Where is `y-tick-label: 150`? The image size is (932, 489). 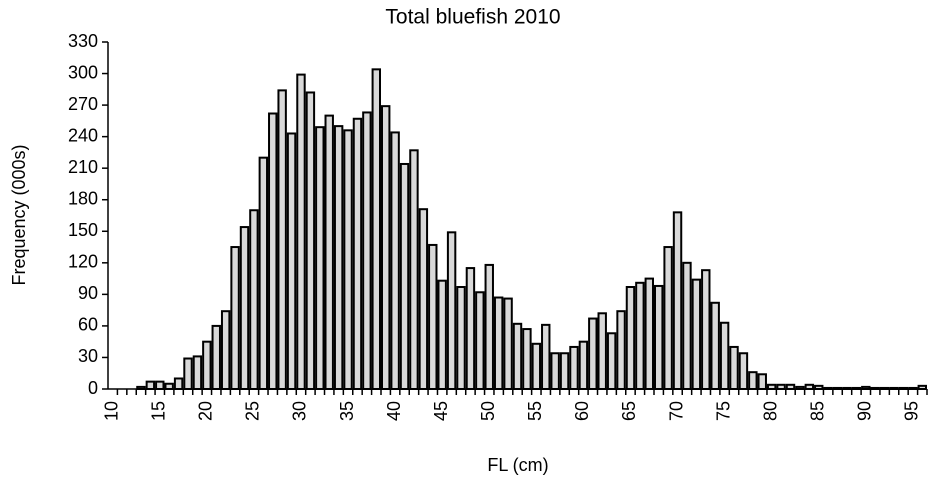
y-tick-label: 150 is located at coordinates (83, 230).